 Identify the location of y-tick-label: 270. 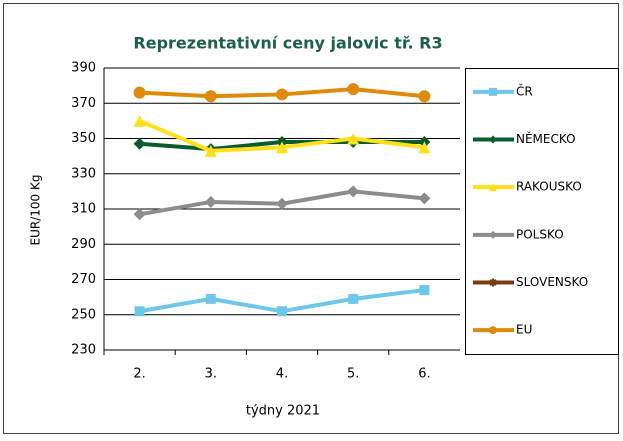
(83, 279).